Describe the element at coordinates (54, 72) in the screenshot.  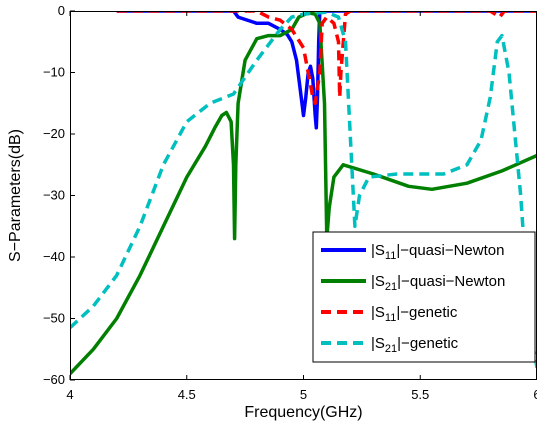
I see `y-tick-label: −10` at that location.